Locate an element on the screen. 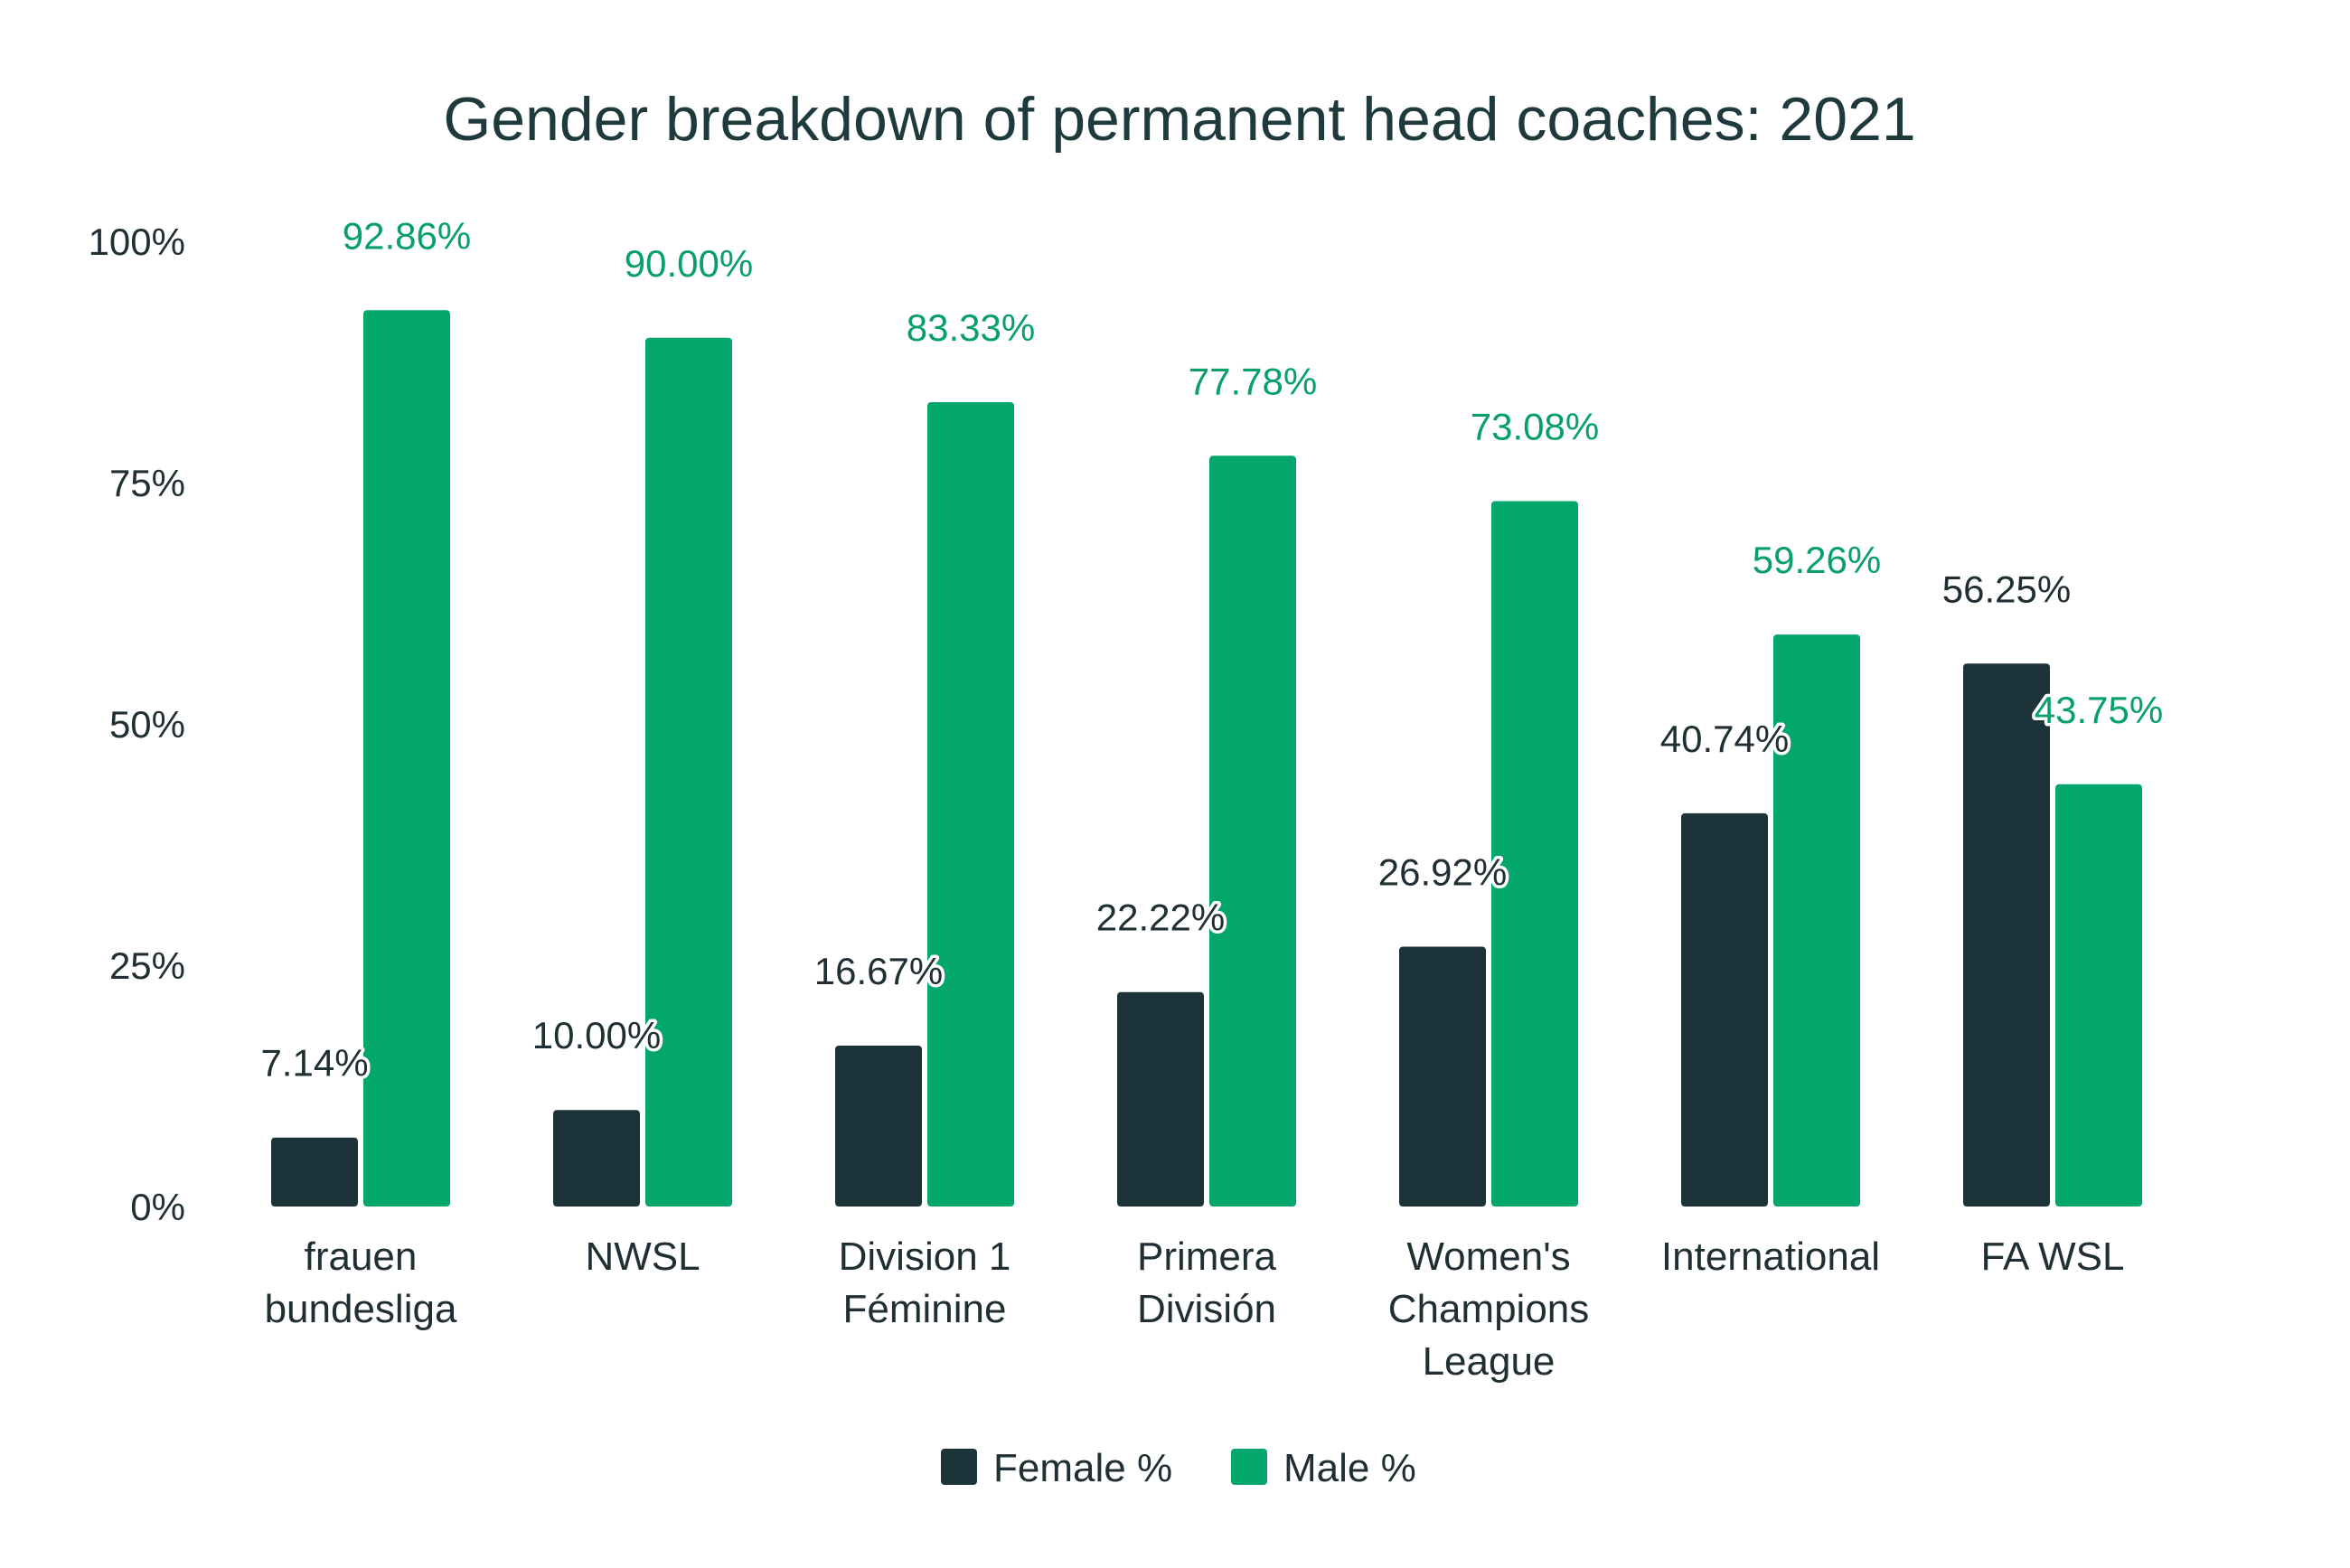 The image size is (2350, 1568). x-tick-label-line: FA WSL is located at coordinates (2053, 1257).